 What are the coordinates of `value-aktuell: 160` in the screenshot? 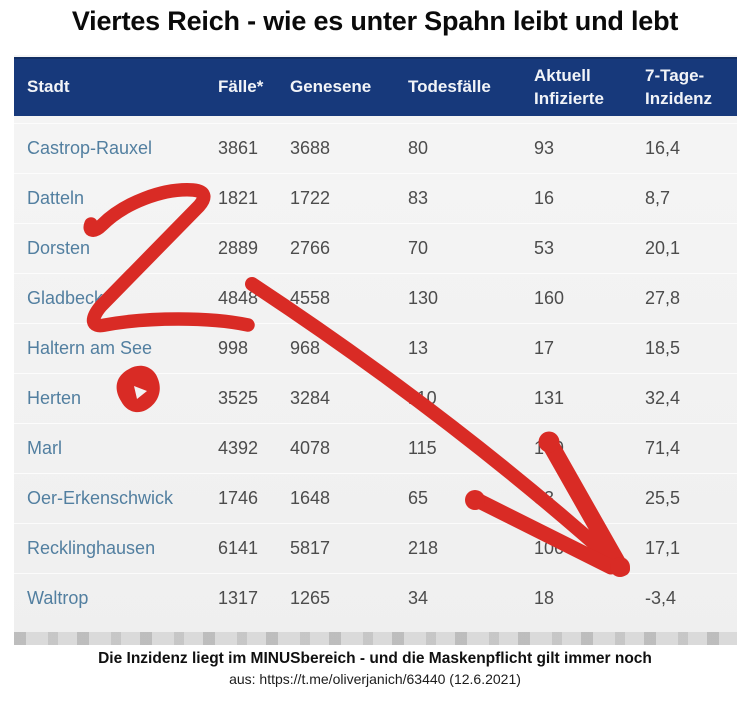 It's located at (549, 298).